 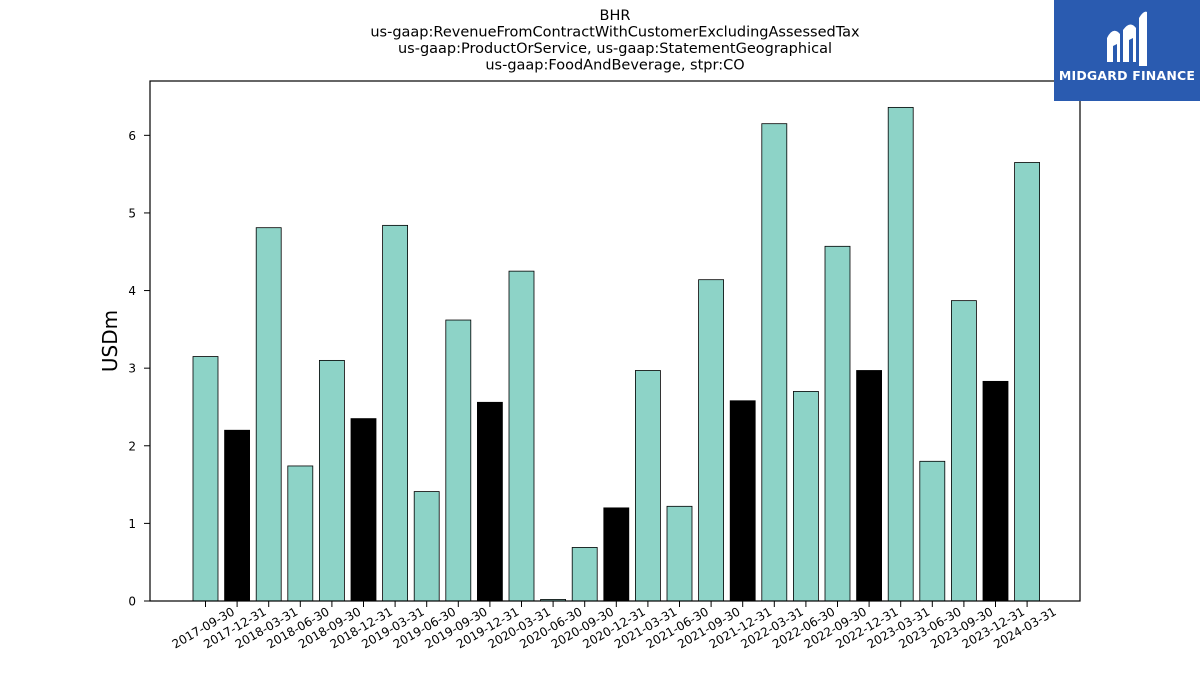 I want to click on brand-name: MIDGARD FINANCE, so click(x=1127, y=75).